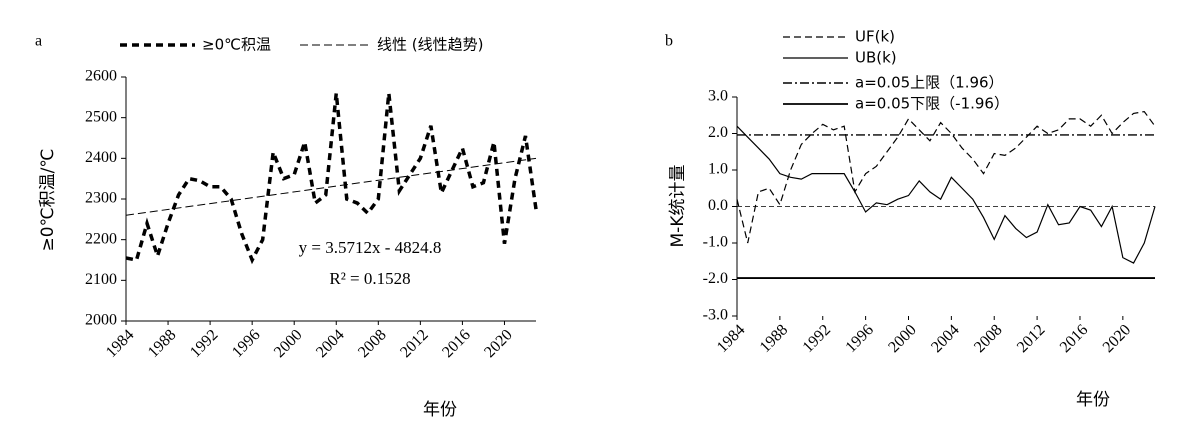 The image size is (1186, 432). Describe the element at coordinates (101, 279) in the screenshot. I see `y-tick-label: 2100` at that location.